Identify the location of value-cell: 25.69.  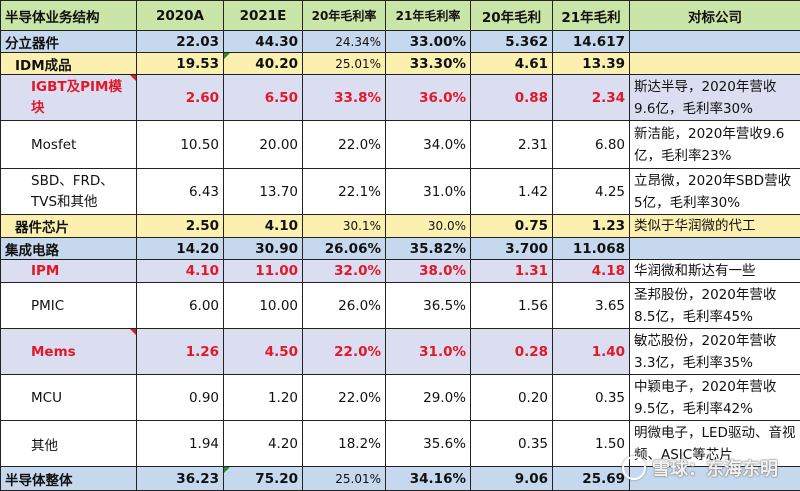
(591, 478).